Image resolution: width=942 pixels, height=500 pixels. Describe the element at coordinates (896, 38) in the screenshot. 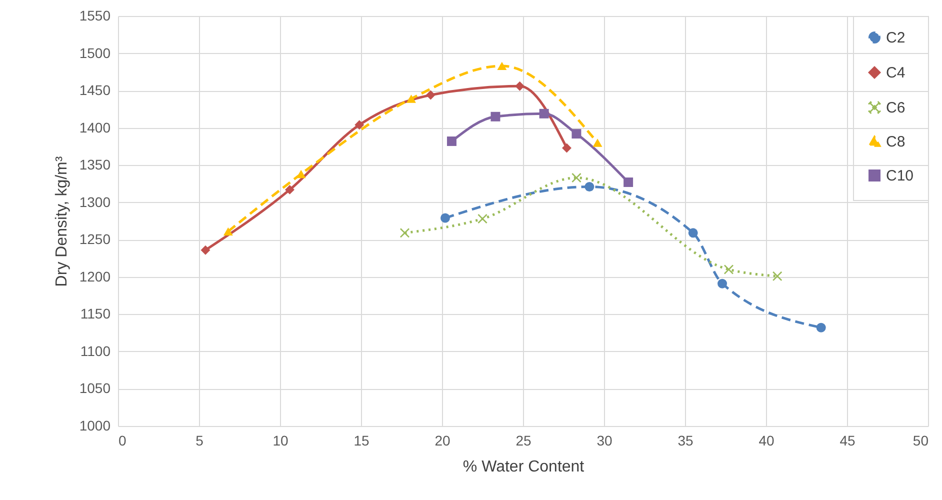

I see `legend-label: C2` at that location.